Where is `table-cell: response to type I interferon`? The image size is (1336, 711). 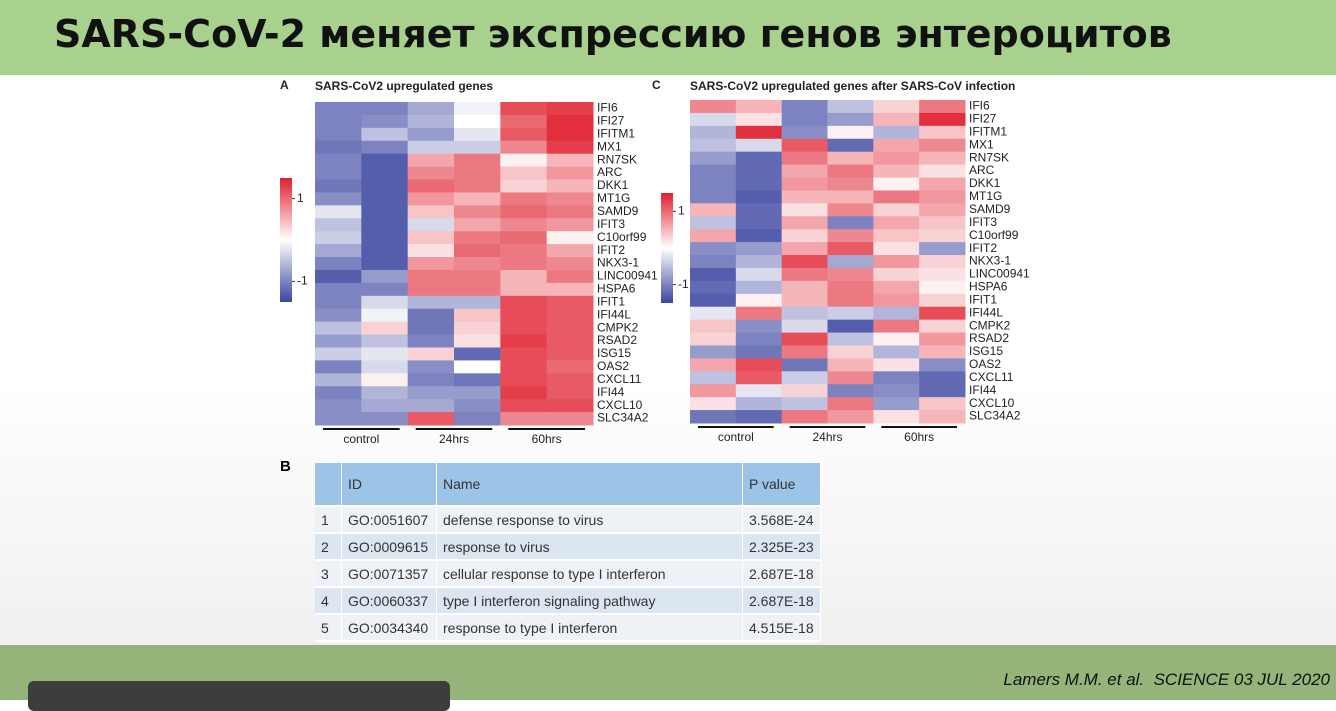
table-cell: response to type I interferon is located at coordinates (589, 628).